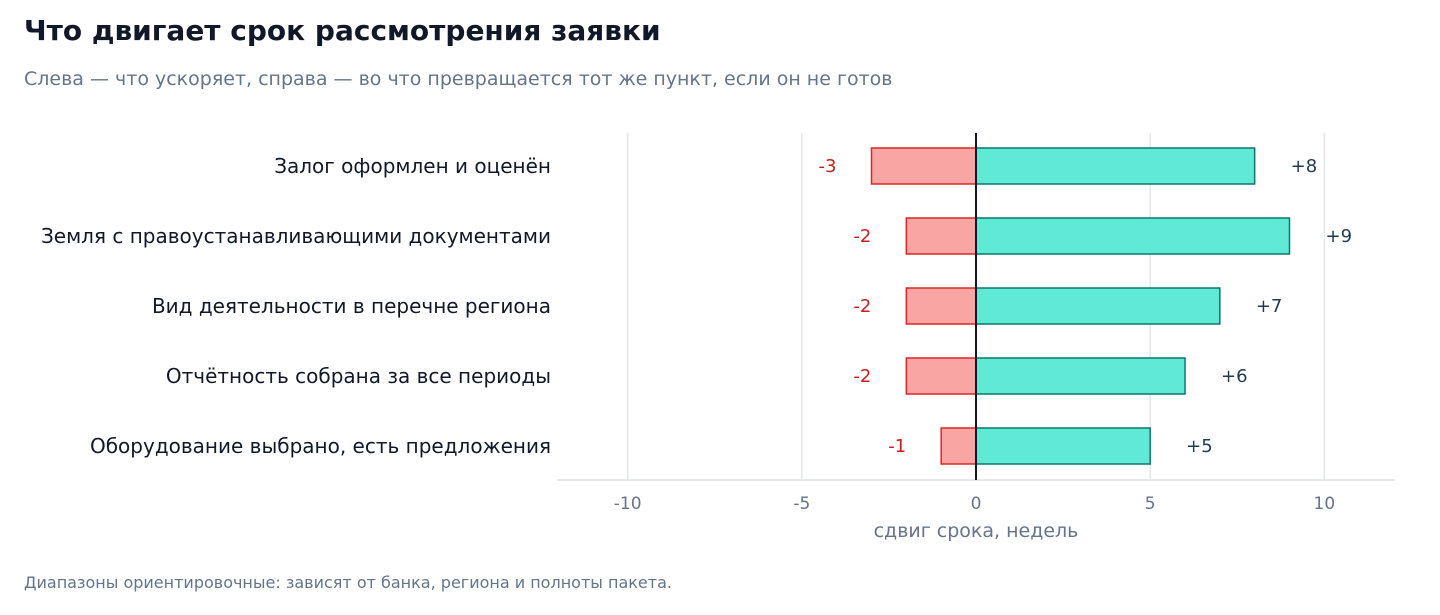 This screenshot has height=615, width=1440. I want to click on positive-value-label: +8, so click(1304, 166).